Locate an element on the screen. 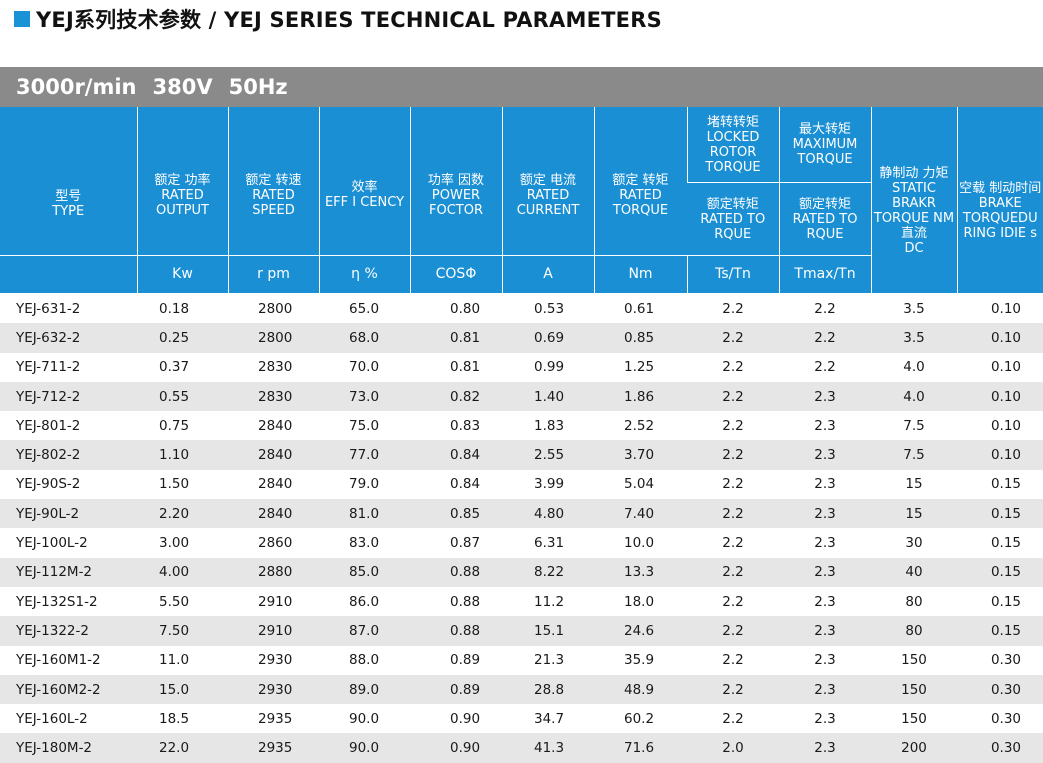  cell-rated-current: 41.3 is located at coordinates (548, 748).